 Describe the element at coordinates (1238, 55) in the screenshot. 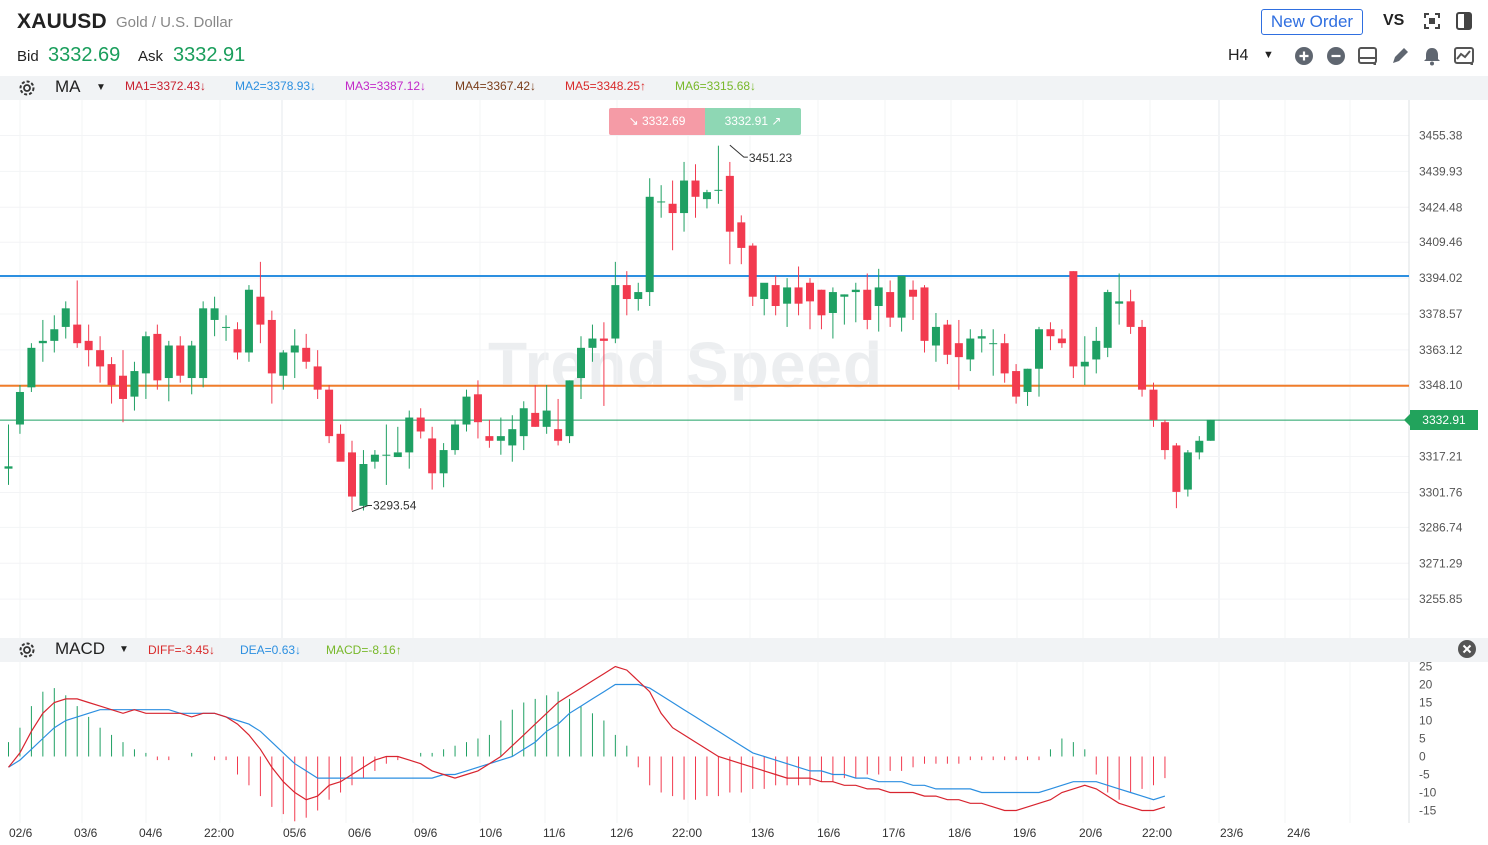

I see `timeframe-selector: H4` at that location.